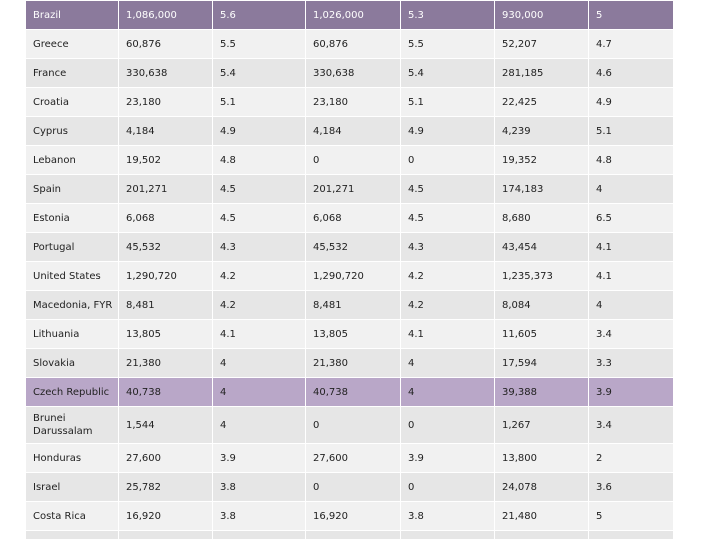 The image size is (720, 540). Describe the element at coordinates (353, 15) in the screenshot. I see `value-cell: 1,026,000` at that location.